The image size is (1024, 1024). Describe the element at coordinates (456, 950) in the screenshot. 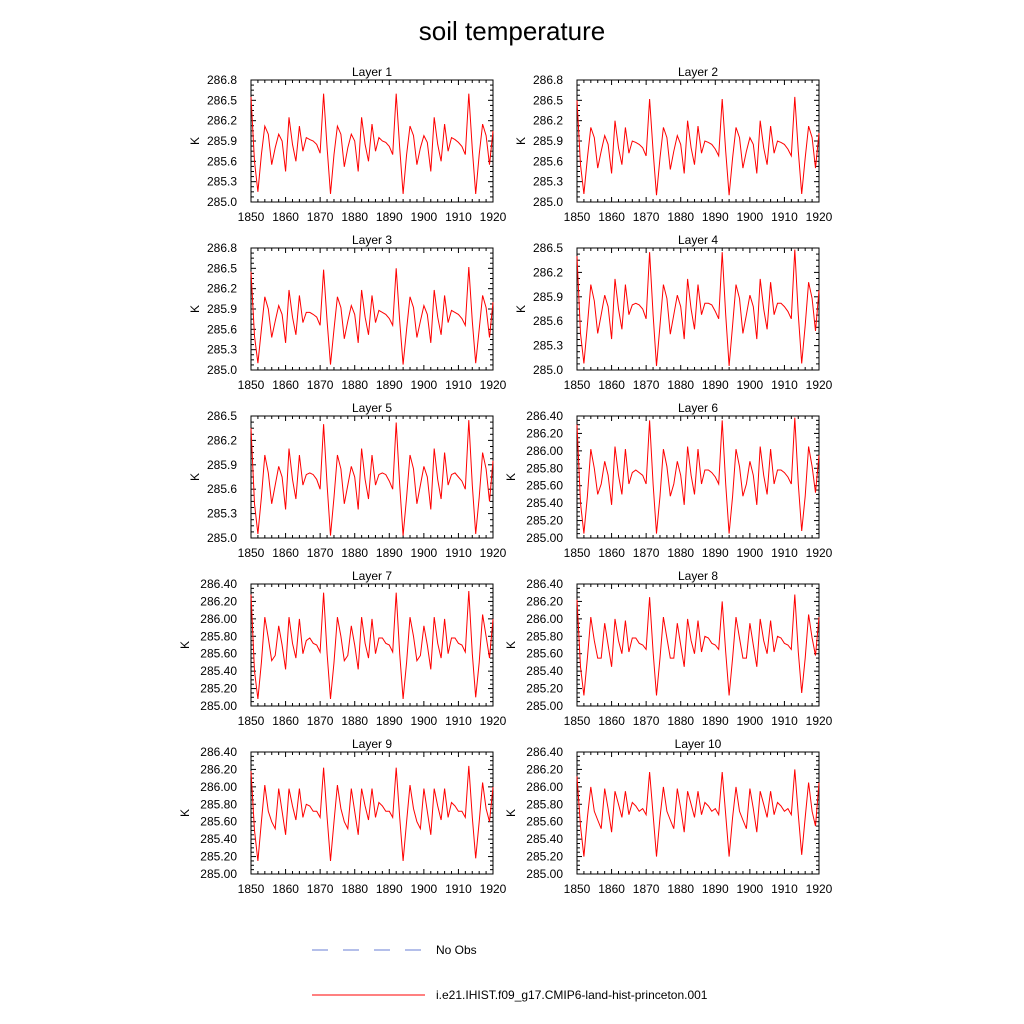

I see `legend-label-no-obs: No Obs` at that location.